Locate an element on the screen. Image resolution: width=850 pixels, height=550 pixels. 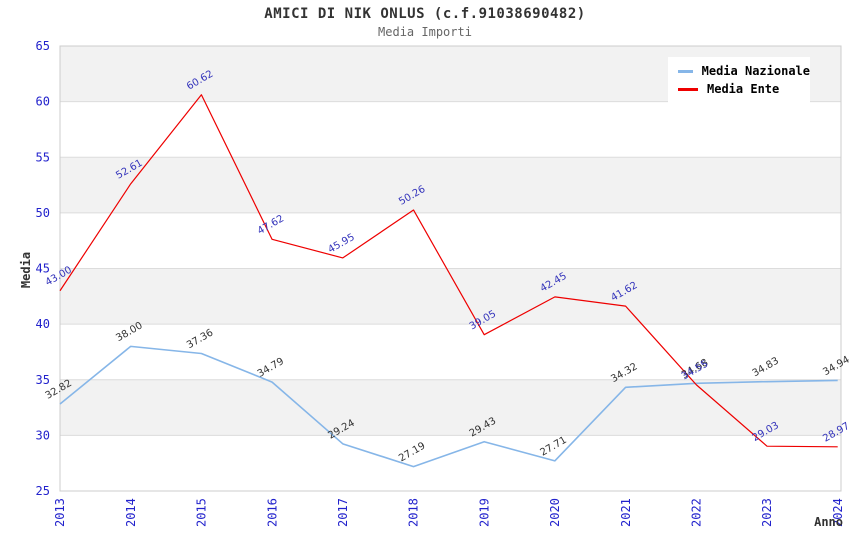
data-label: 27.71 is located at coordinates (553, 447).